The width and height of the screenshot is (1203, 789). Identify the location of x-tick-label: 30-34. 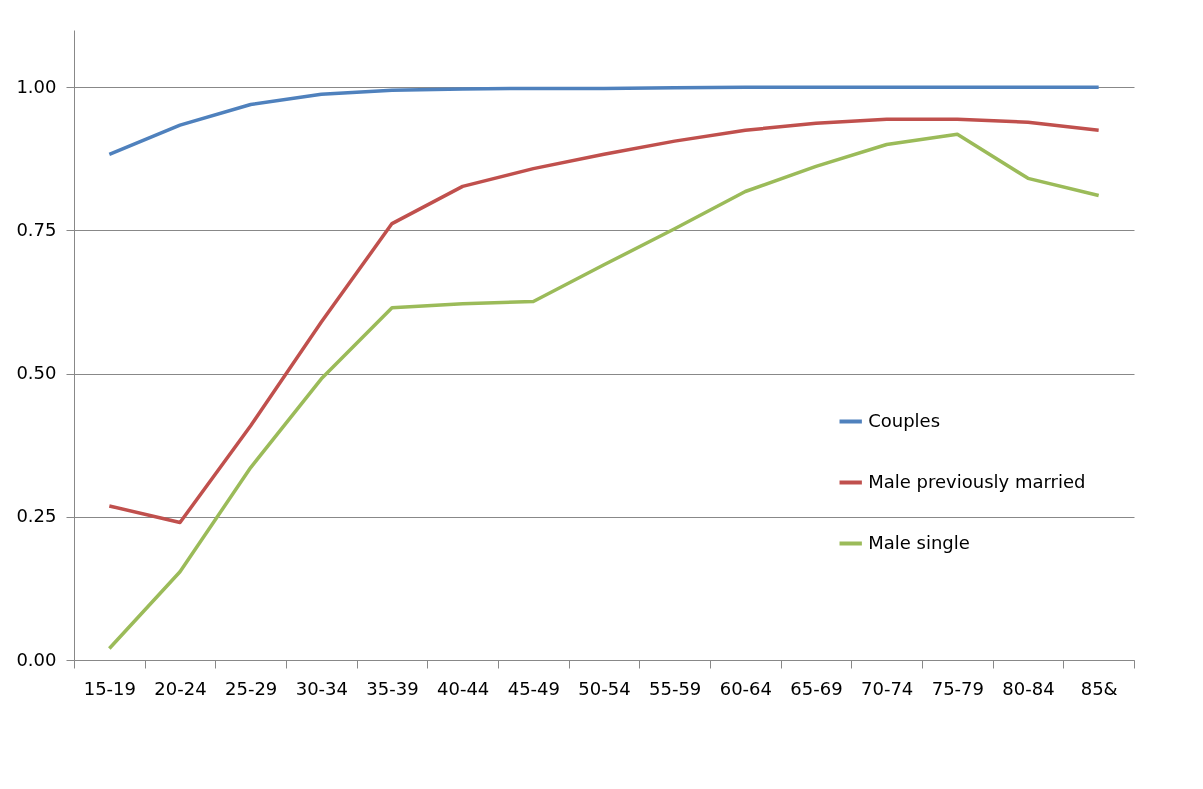
(321, 688).